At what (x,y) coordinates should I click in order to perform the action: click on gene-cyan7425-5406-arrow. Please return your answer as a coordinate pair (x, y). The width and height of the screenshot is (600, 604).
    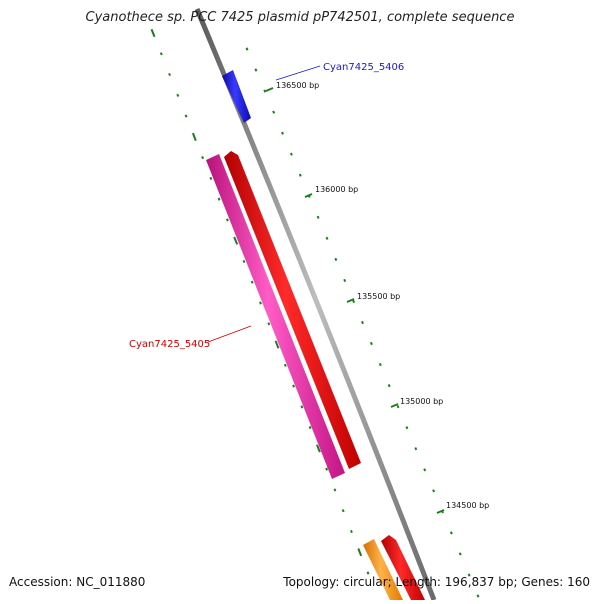
    Looking at the image, I should click on (236, 96).